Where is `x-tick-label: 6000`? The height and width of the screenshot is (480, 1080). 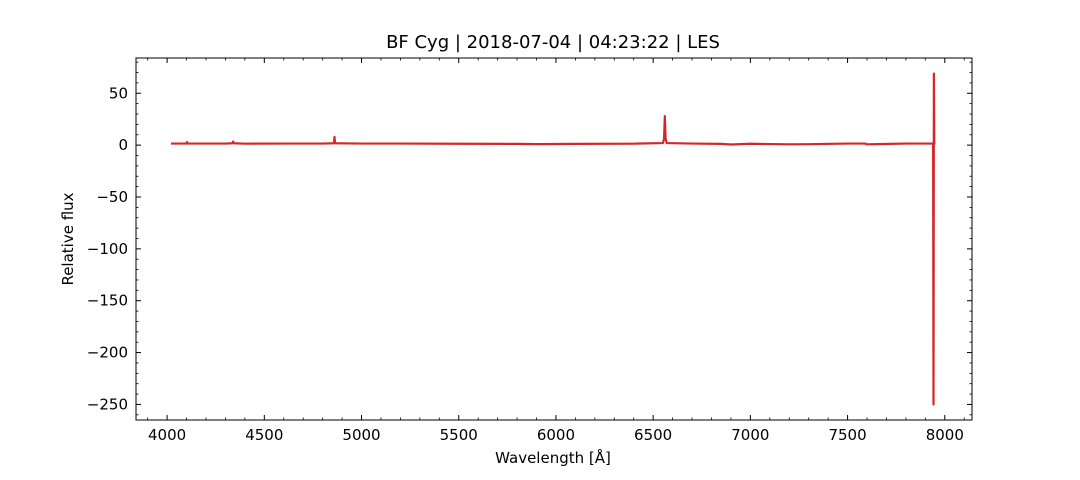
x-tick-label: 6000 is located at coordinates (556, 435).